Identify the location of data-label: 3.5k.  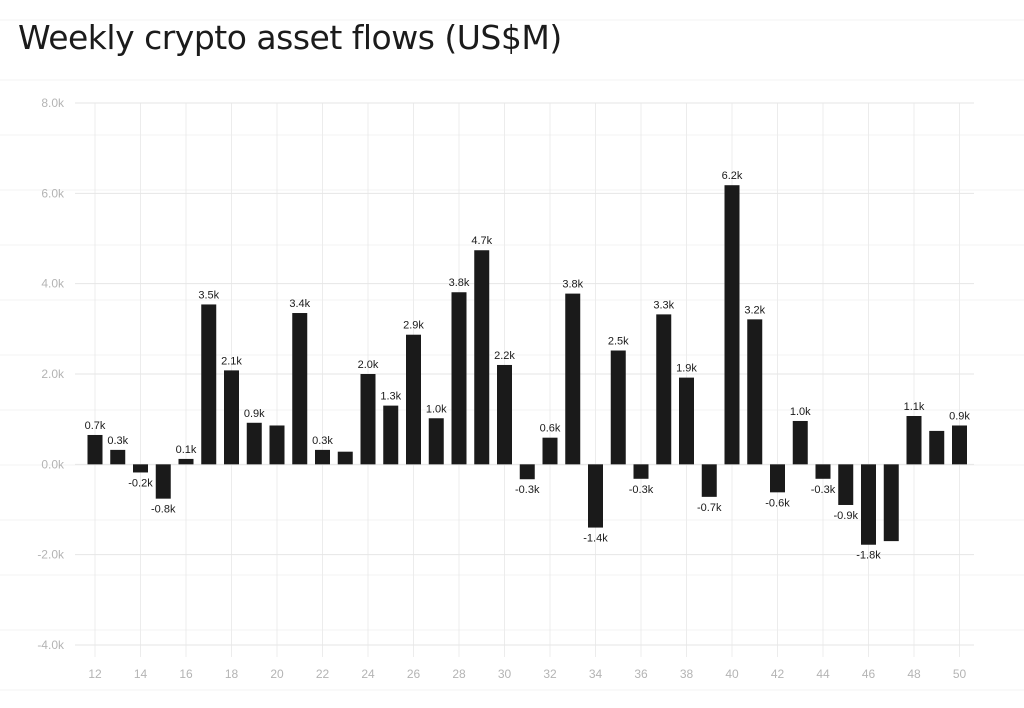
(208, 295).